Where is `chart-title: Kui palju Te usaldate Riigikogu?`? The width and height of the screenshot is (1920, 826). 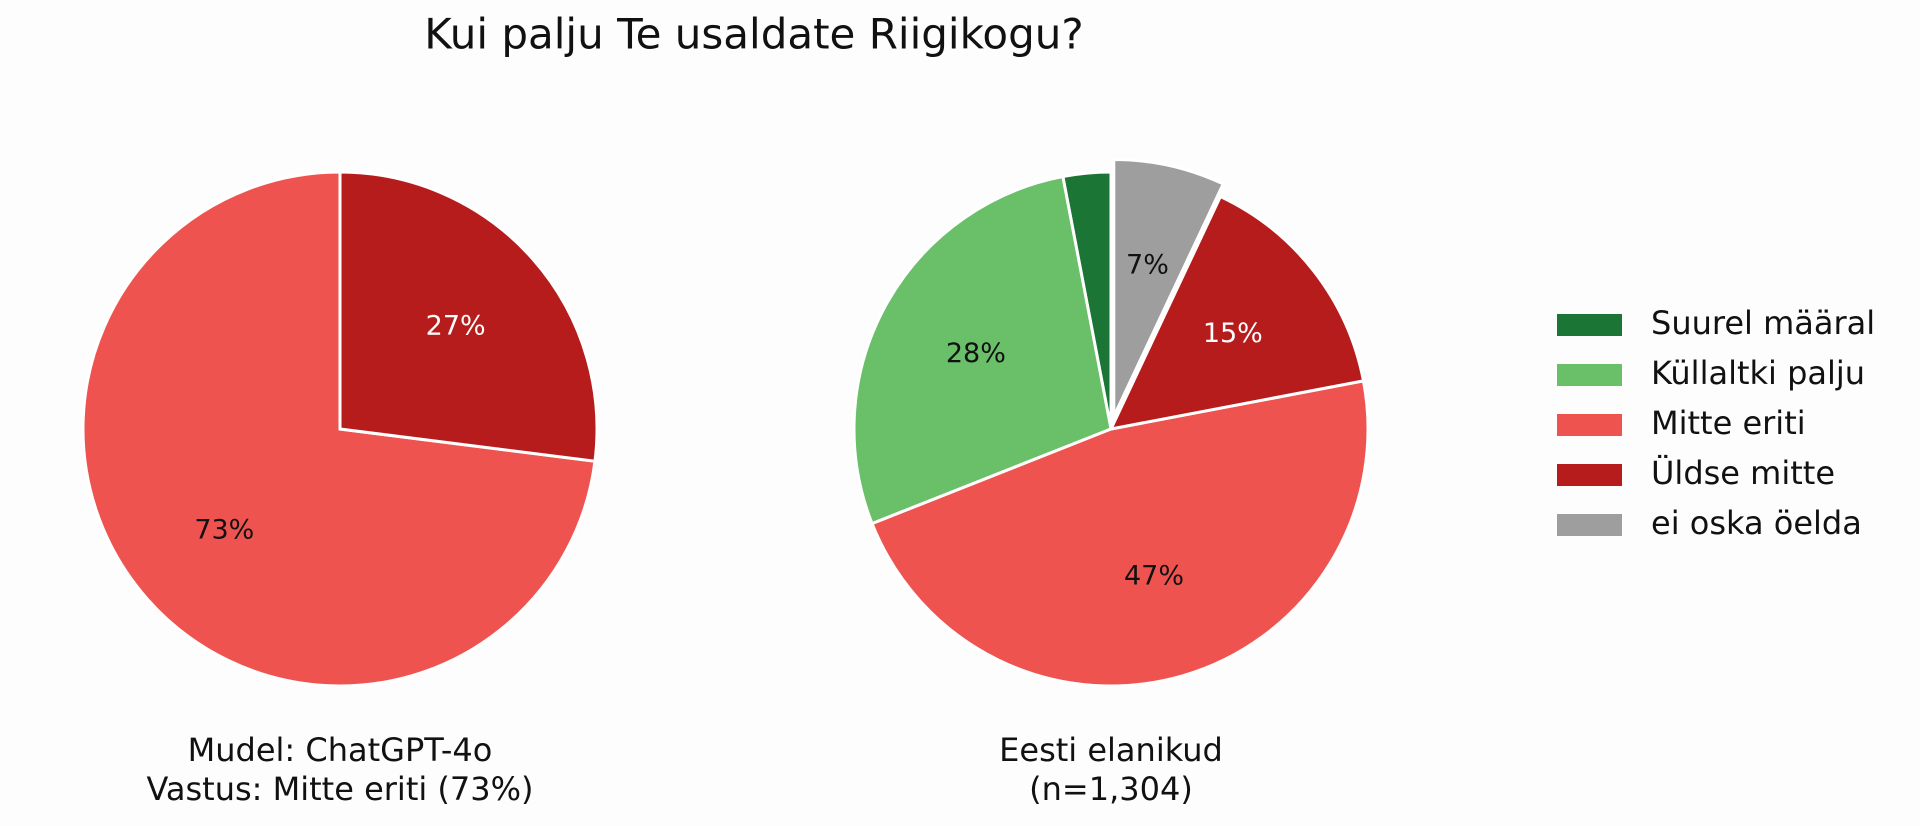
chart-title: Kui palju Te usaldate Riigikogu? is located at coordinates (753, 34).